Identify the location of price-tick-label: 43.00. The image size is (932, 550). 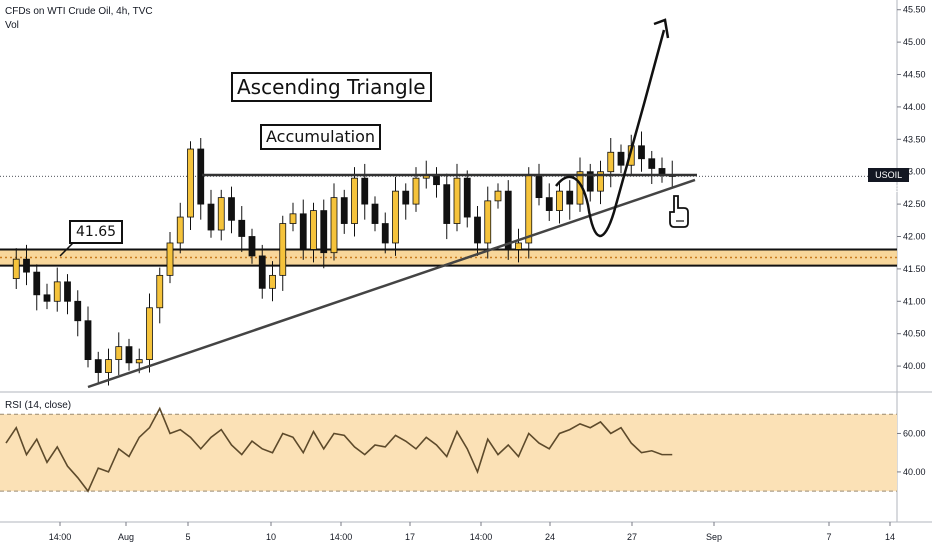
(914, 172).